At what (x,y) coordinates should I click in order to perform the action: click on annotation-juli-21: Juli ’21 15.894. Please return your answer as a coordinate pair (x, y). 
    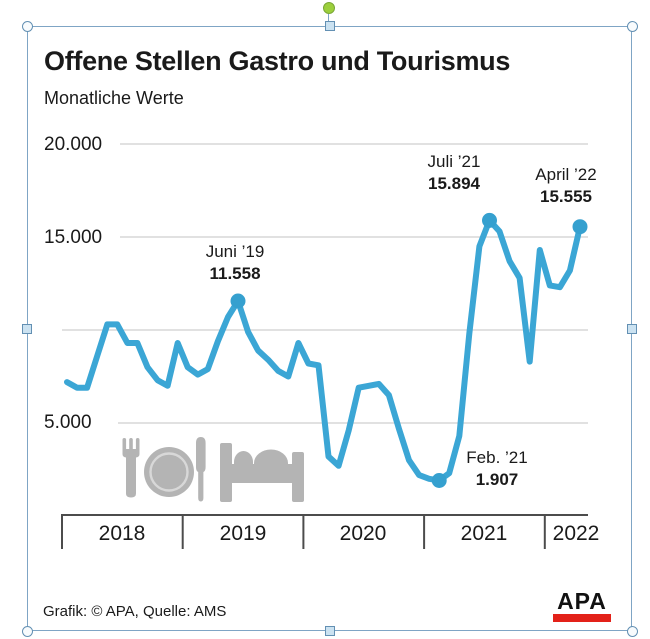
    Looking at the image, I should click on (454, 173).